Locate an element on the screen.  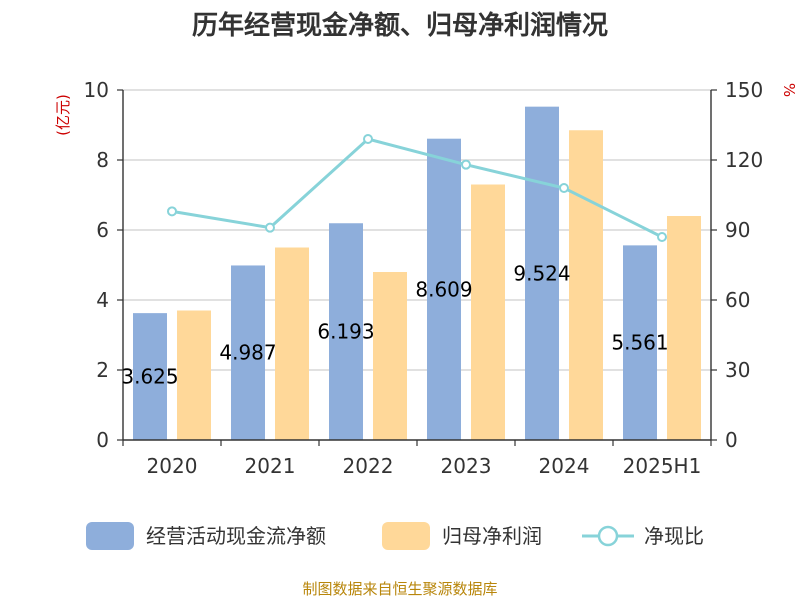
right-tick-label: 120 is located at coordinates (744, 160).